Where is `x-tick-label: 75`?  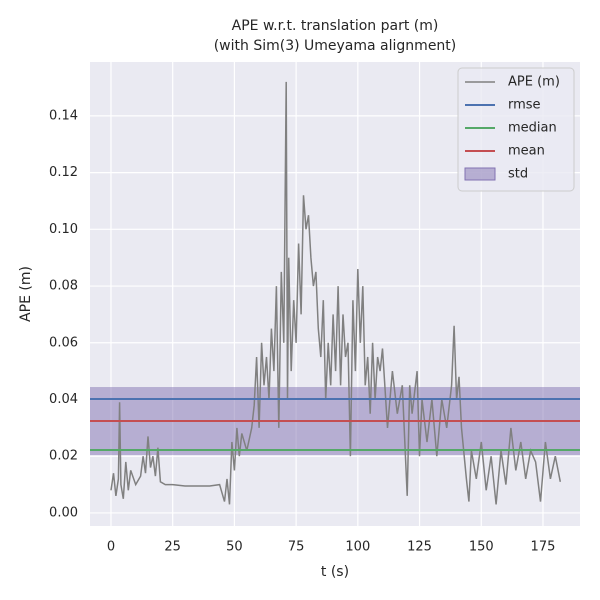
x-tick-label: 75 is located at coordinates (296, 547).